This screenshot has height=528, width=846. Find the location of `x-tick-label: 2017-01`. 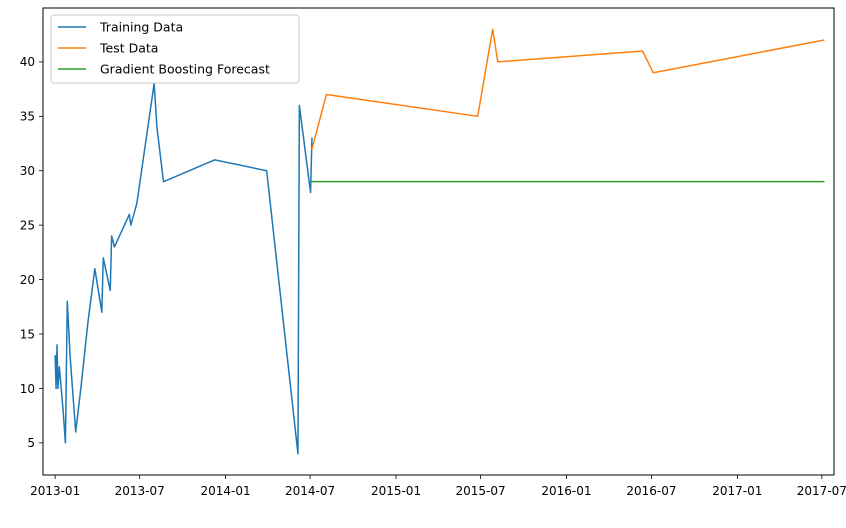

x-tick-label: 2017-01 is located at coordinates (737, 491).